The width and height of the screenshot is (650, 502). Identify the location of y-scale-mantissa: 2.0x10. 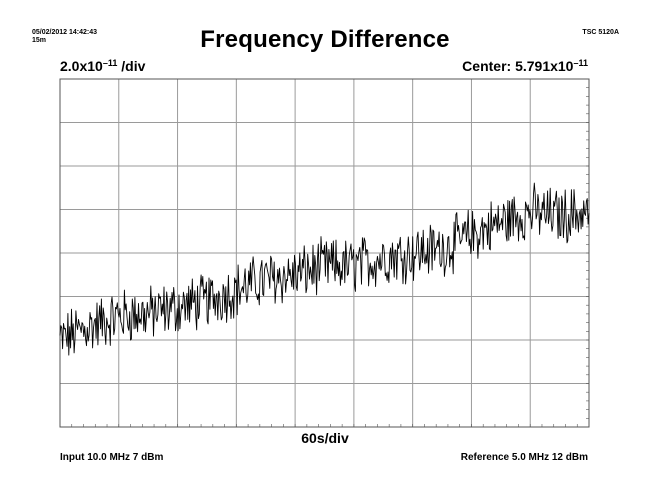
(81, 66).